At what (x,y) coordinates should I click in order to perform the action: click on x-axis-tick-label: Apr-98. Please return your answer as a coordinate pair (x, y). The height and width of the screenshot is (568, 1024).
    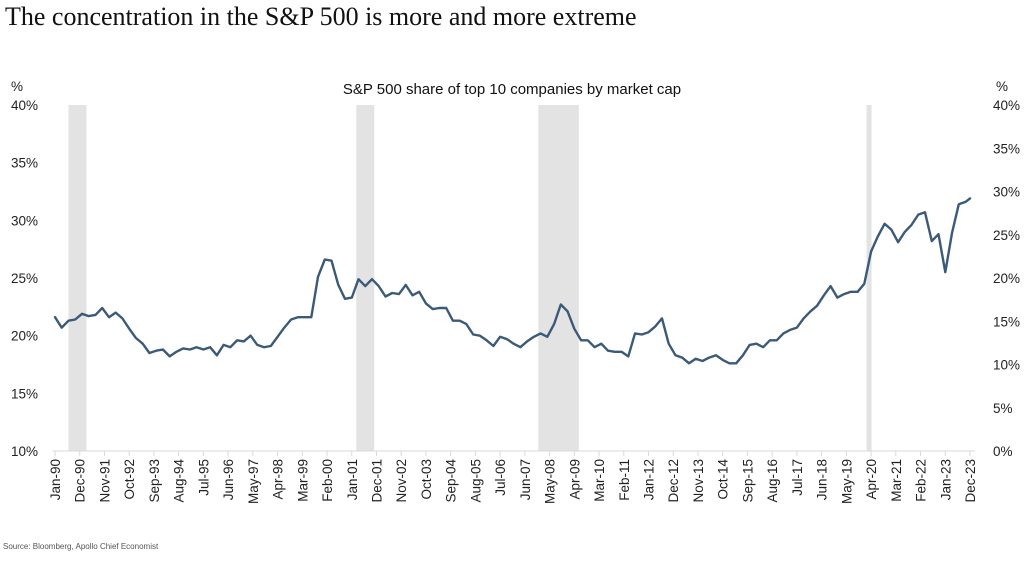
    Looking at the image, I should click on (278, 479).